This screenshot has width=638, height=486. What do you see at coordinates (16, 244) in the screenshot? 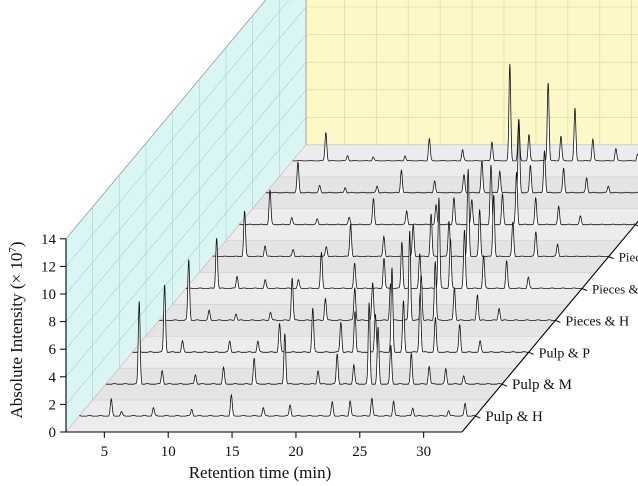
I see `y-axis-title-close: )` at bounding box center [16, 244].